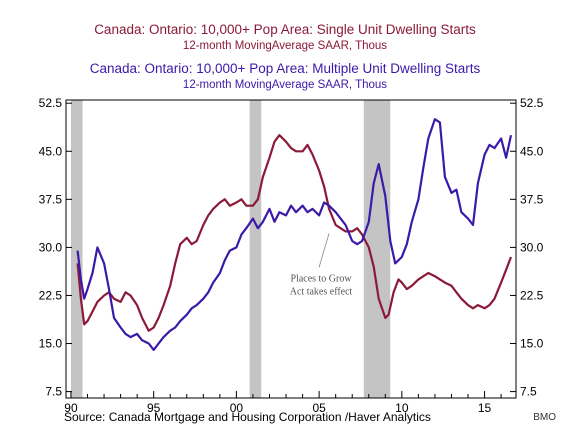  What do you see at coordinates (532, 247) in the screenshot?
I see `y-tick-label-right: 30.0` at bounding box center [532, 247].